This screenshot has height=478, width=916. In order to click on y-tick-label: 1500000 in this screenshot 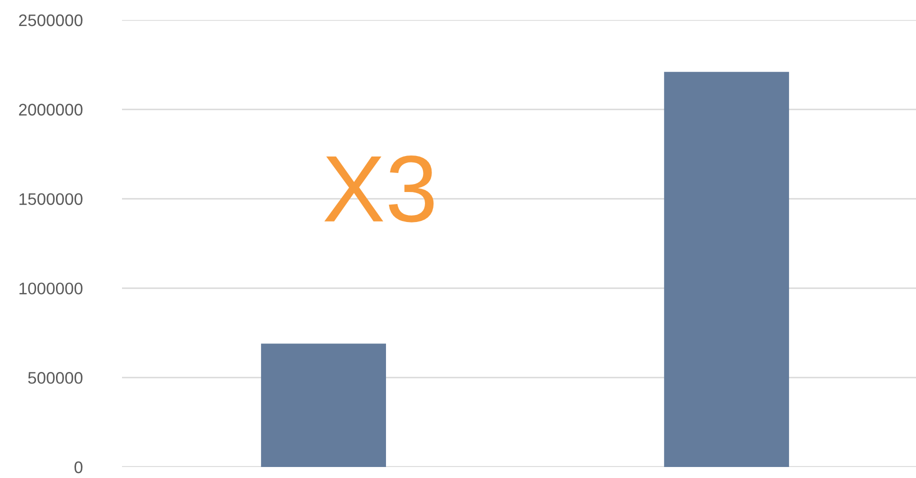, I will do `click(51, 199)`.